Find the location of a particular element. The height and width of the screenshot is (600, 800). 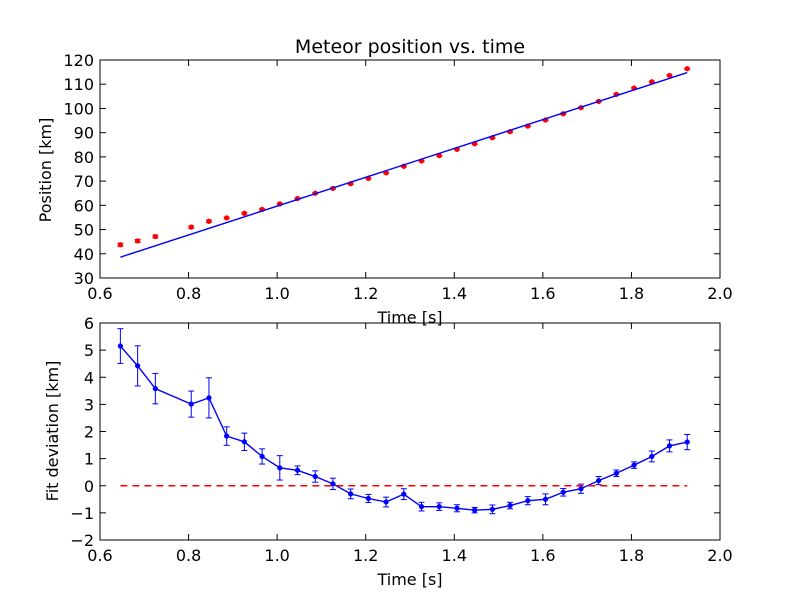

y-tick-label: 30 is located at coordinates (84, 278).